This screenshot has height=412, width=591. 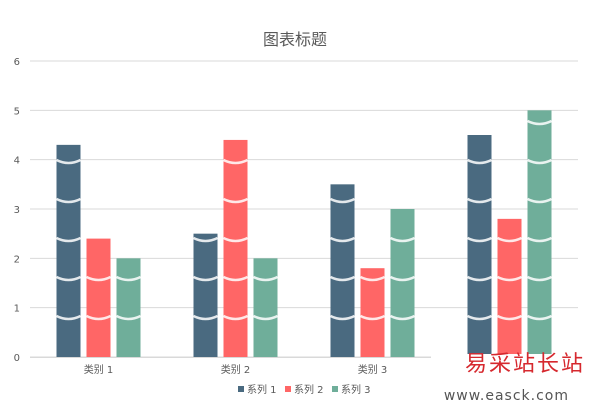 I want to click on y-tick-label: 0, so click(x=17, y=358).